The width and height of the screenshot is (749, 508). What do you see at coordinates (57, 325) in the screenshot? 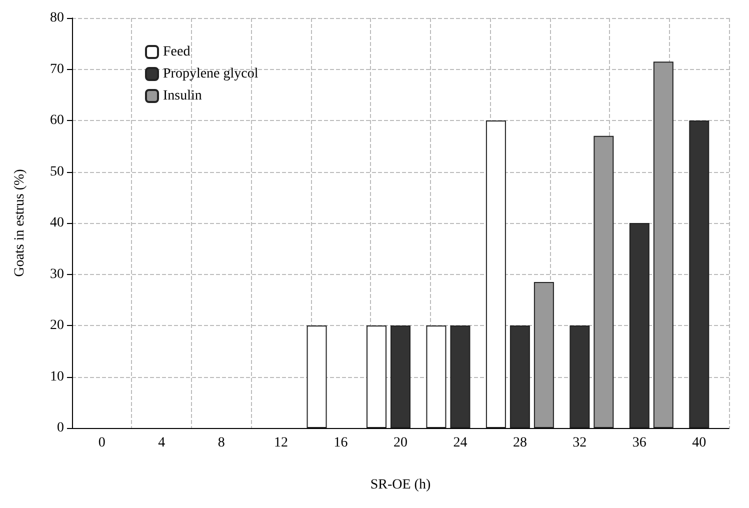
I see `y-tick-label: 20` at bounding box center [57, 325].